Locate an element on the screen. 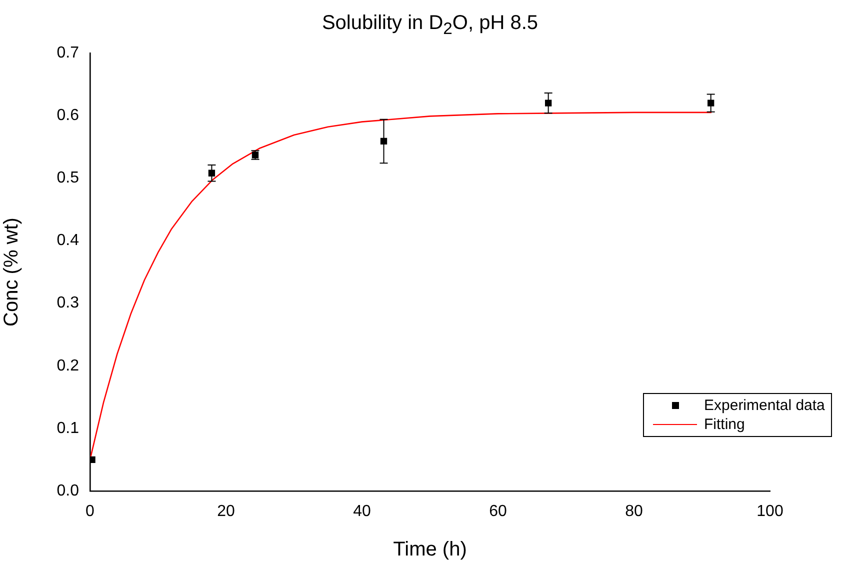 This screenshot has width=868, height=562. y-tick-label: 0.0 is located at coordinates (68, 491).